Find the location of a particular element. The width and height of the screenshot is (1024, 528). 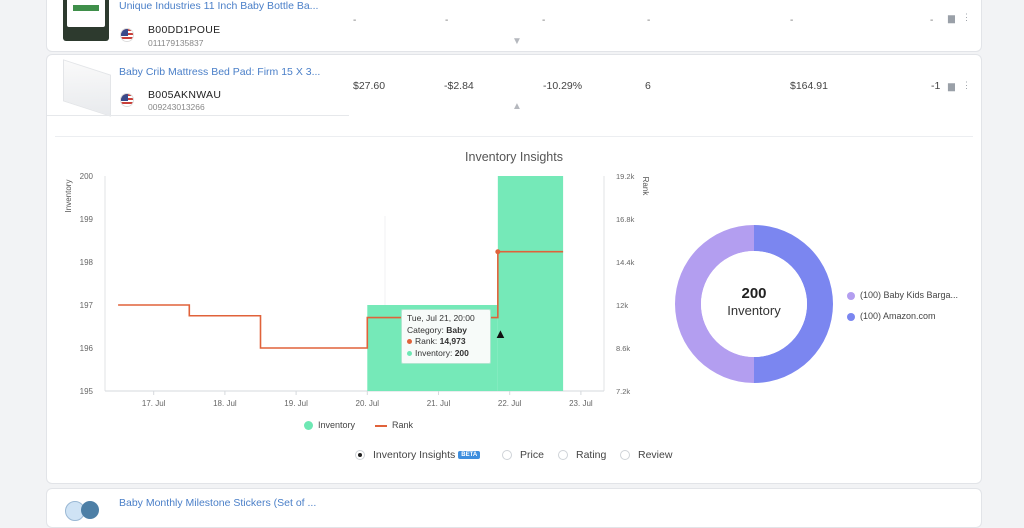

price-cell: $27.60 is located at coordinates (369, 86).